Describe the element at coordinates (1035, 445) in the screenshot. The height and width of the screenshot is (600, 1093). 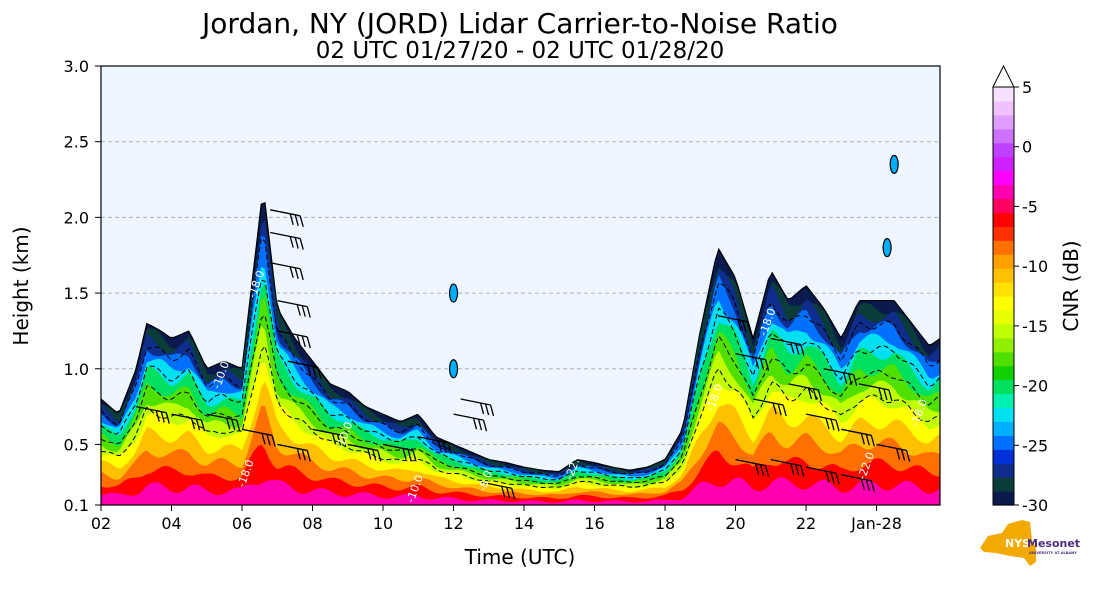
I see `colorbar-tick-label: -25` at that location.